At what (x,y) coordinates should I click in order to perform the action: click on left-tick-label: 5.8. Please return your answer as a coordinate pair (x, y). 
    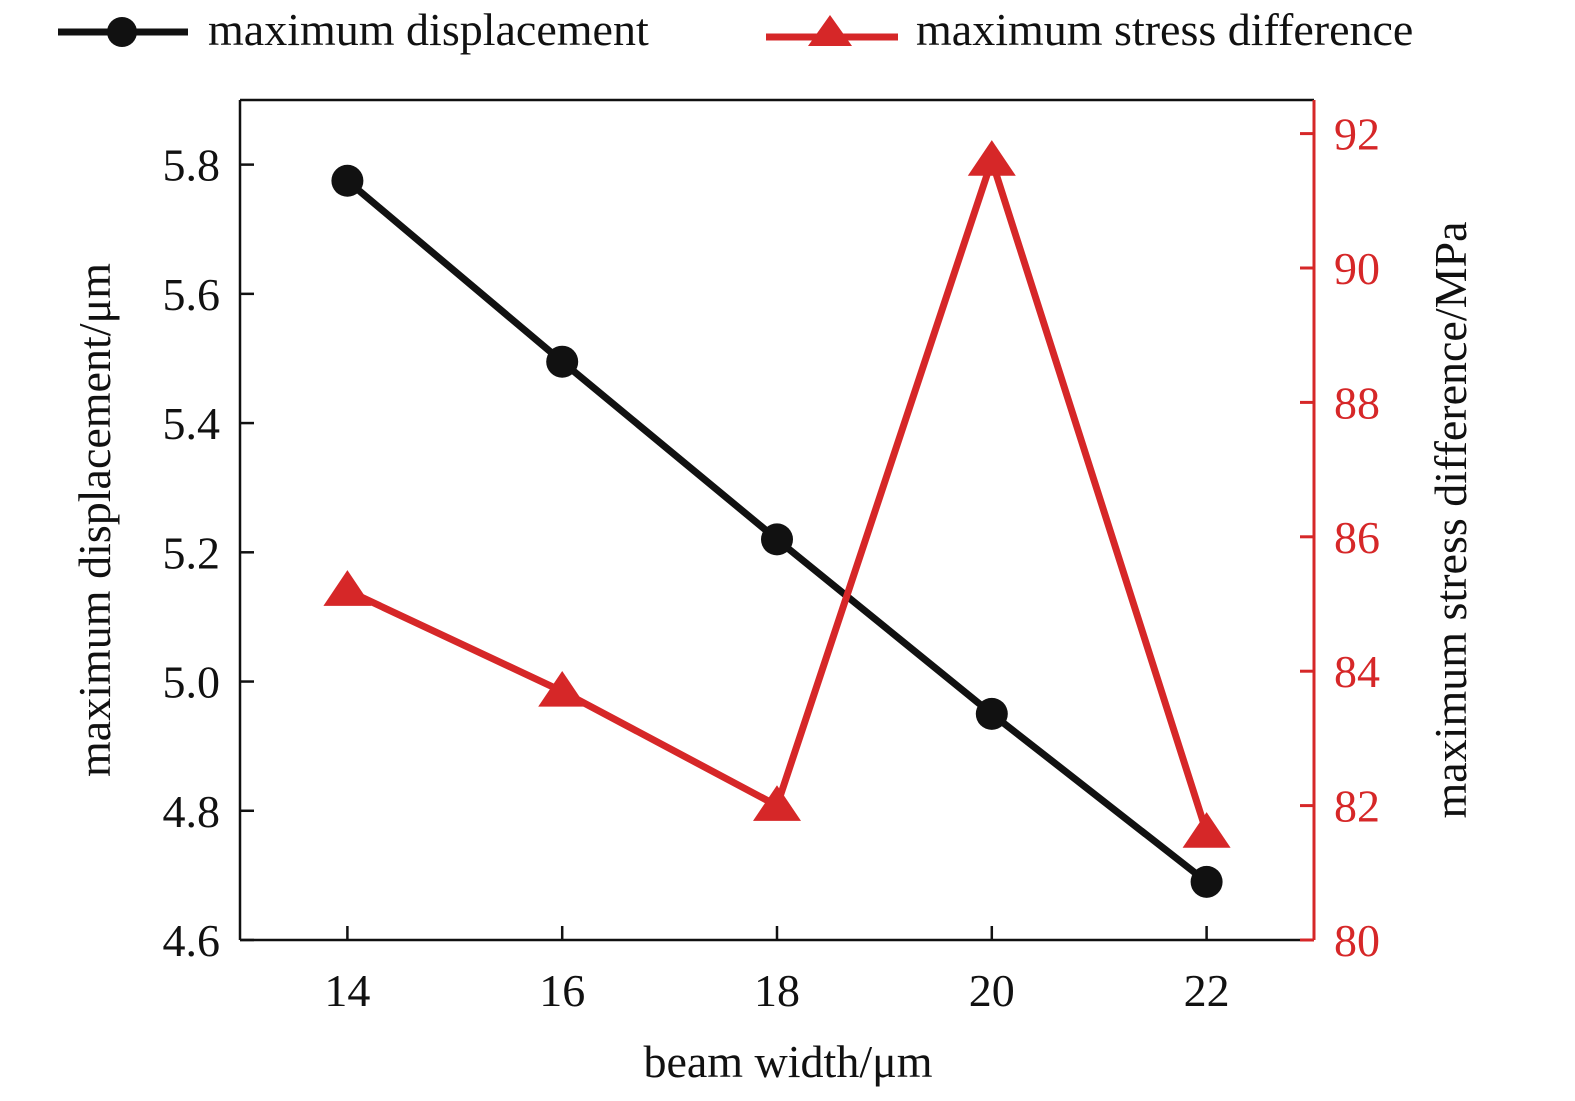
    Looking at the image, I should click on (192, 165).